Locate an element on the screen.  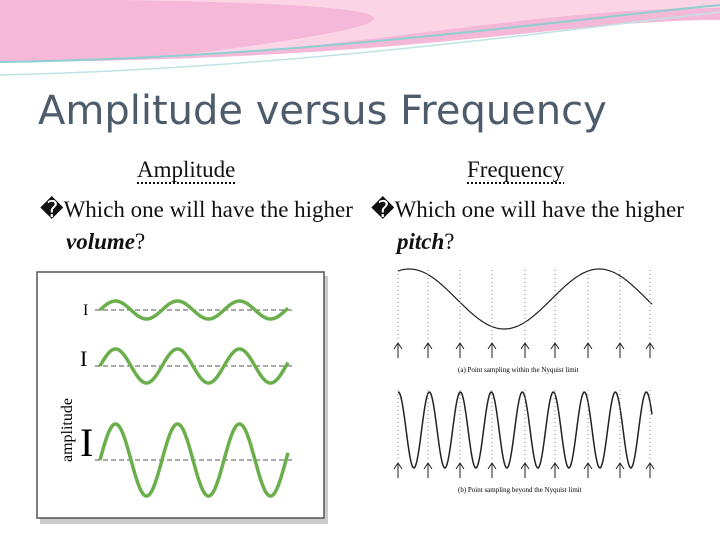
column-heading: Amplitude is located at coordinates (186, 169).